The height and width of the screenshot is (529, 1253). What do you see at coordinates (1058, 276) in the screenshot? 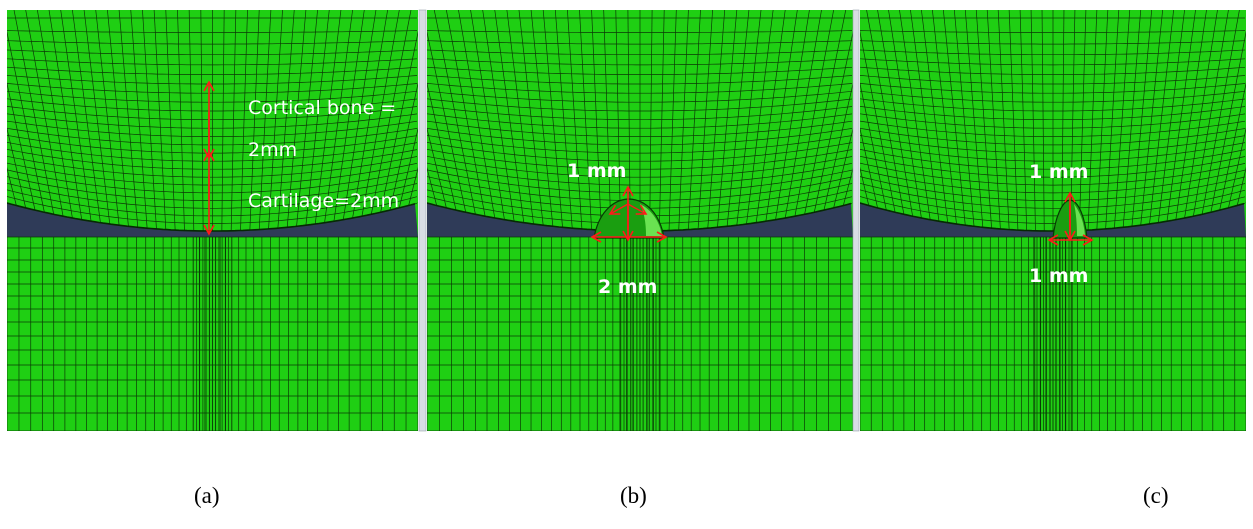
I see `width-label-c: 1 mm` at bounding box center [1058, 276].